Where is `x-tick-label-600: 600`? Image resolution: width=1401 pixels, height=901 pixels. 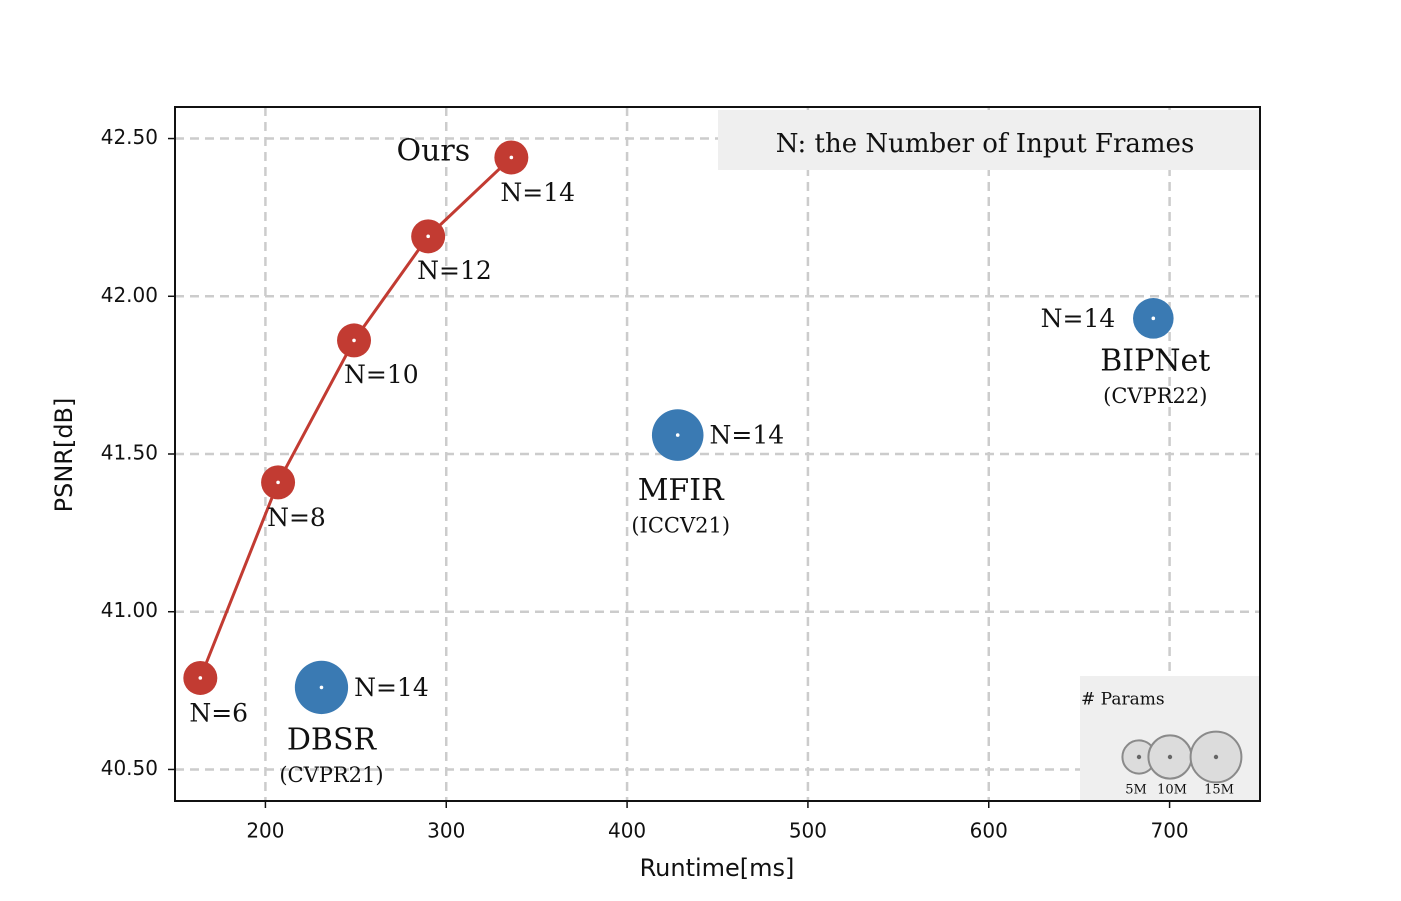 x-tick-label-600: 600 is located at coordinates (989, 831).